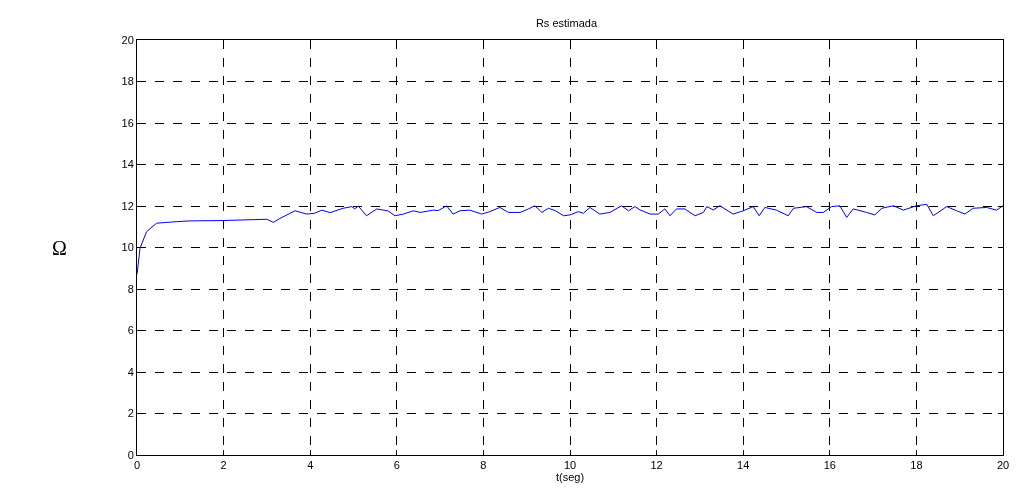 The height and width of the screenshot is (504, 1017). I want to click on y-axis-title: Ω, so click(59, 248).